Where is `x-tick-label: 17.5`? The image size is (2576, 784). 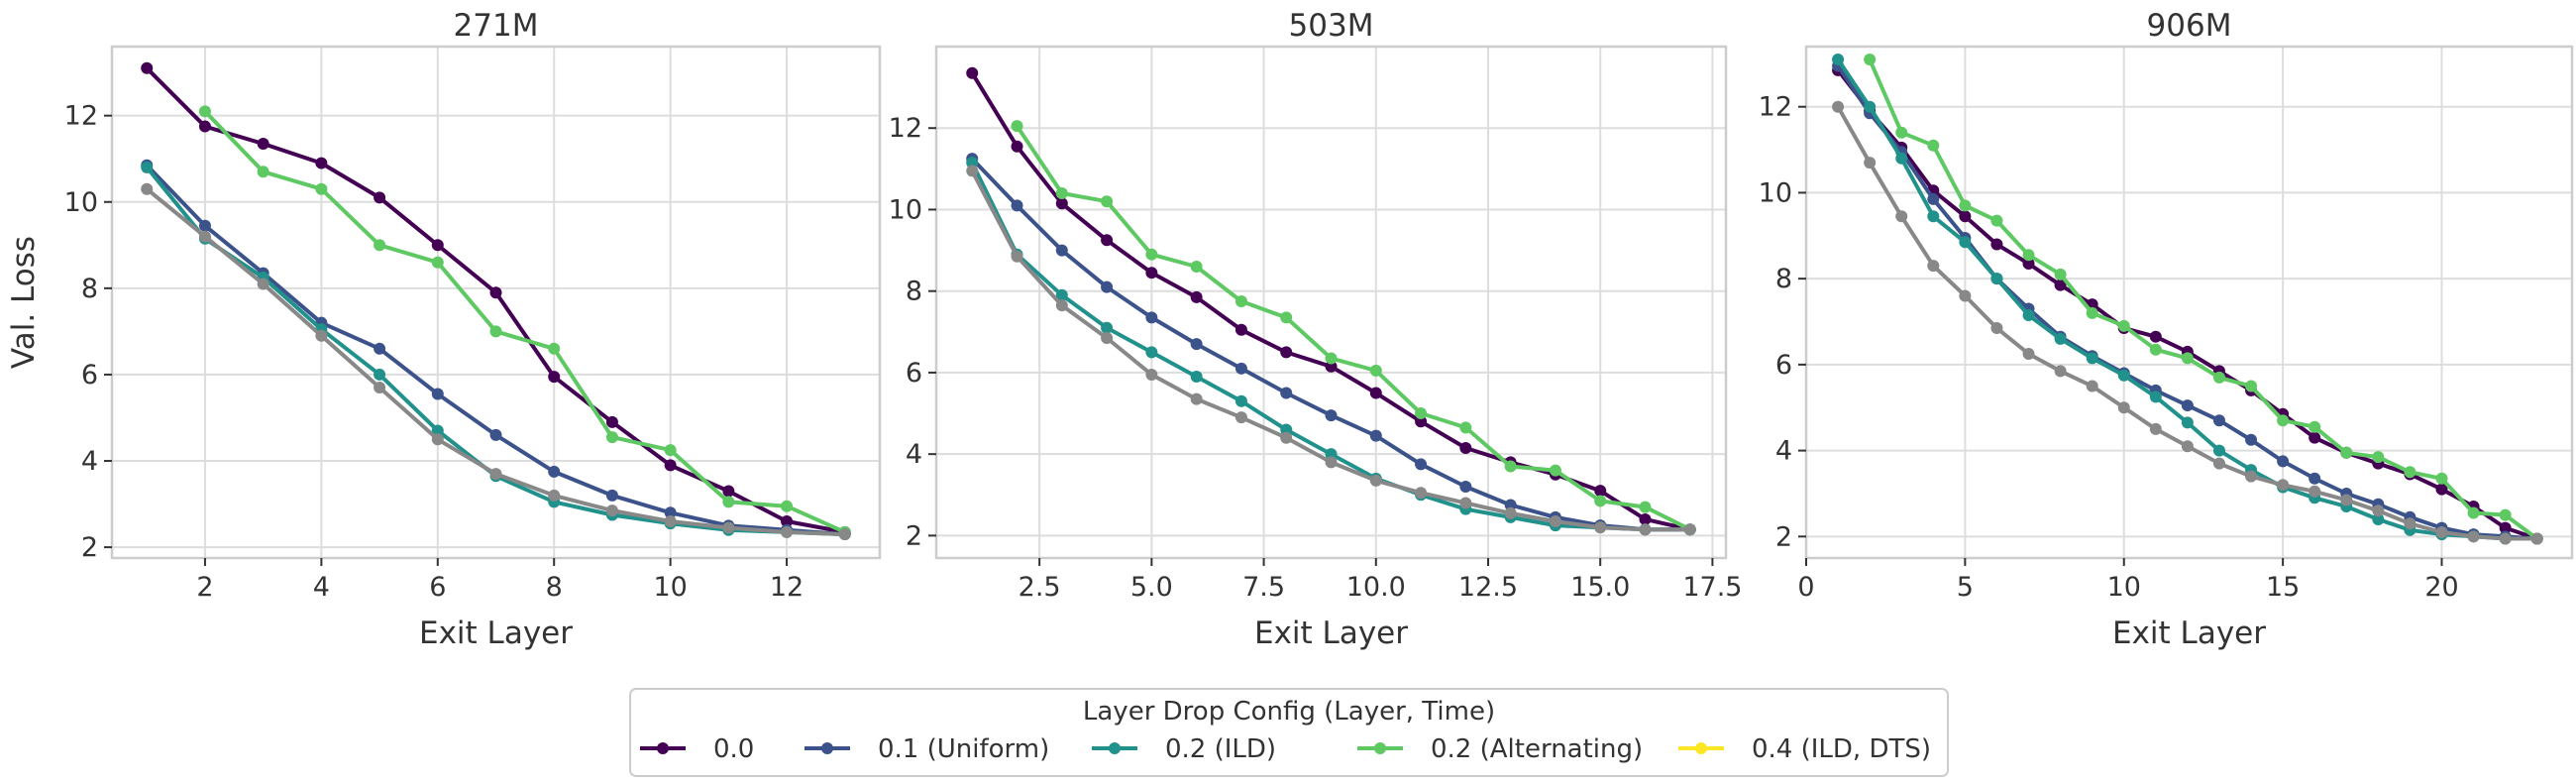
x-tick-label: 17.5 is located at coordinates (1712, 587).